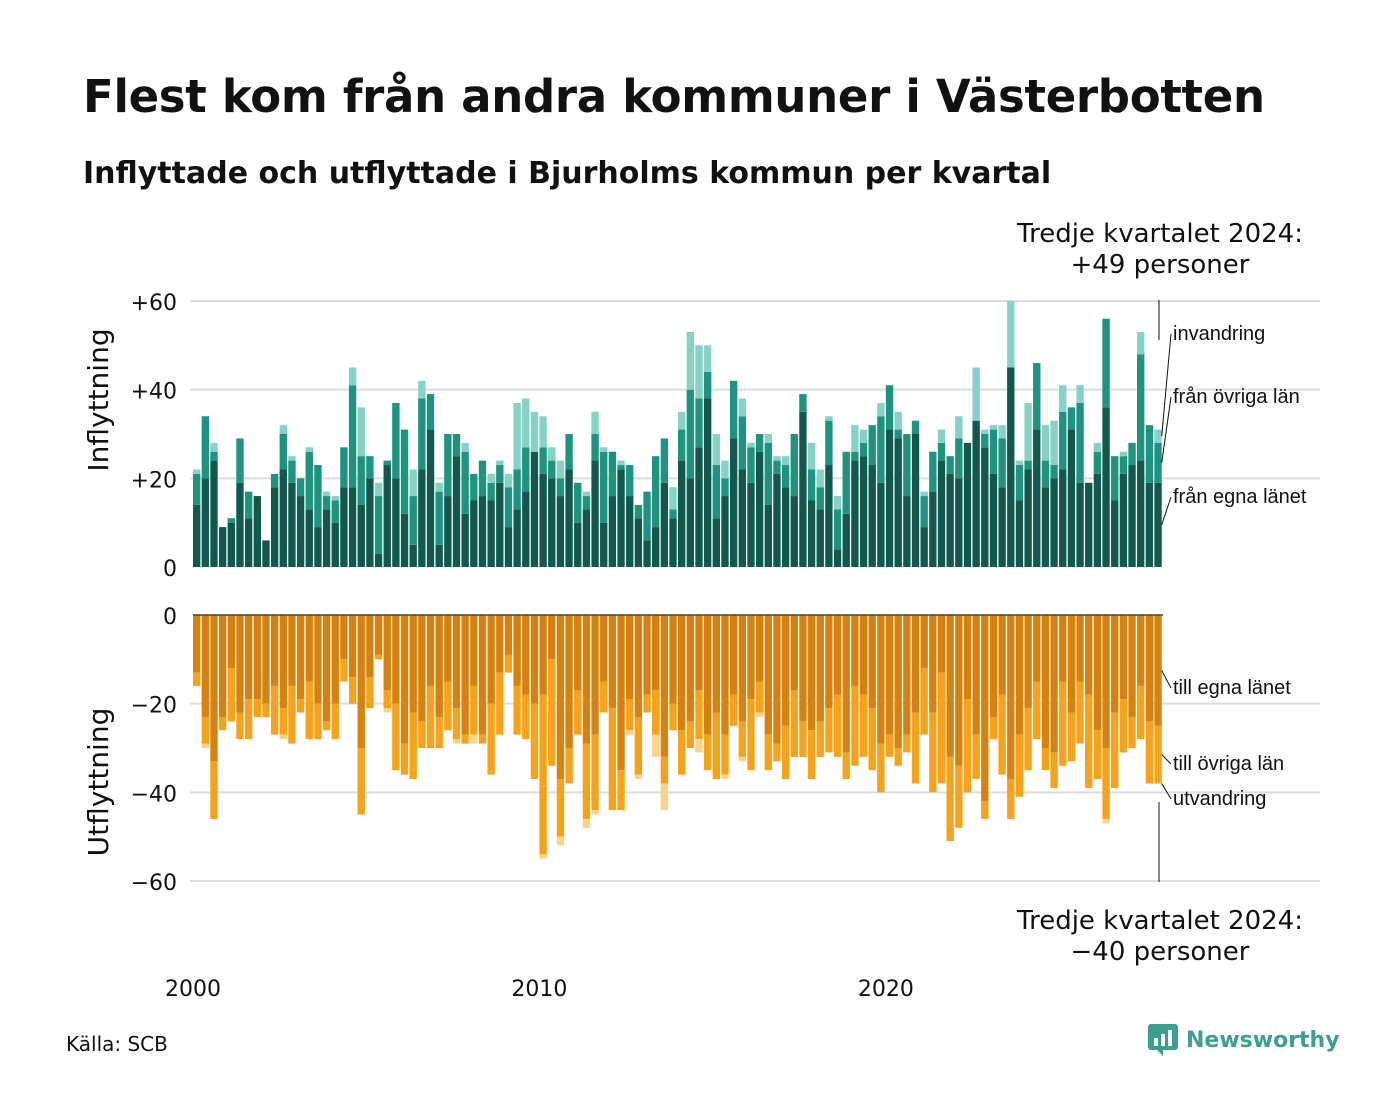 The height and width of the screenshot is (1120, 1400). I want to click on x-tick-label: 2020, so click(886, 989).